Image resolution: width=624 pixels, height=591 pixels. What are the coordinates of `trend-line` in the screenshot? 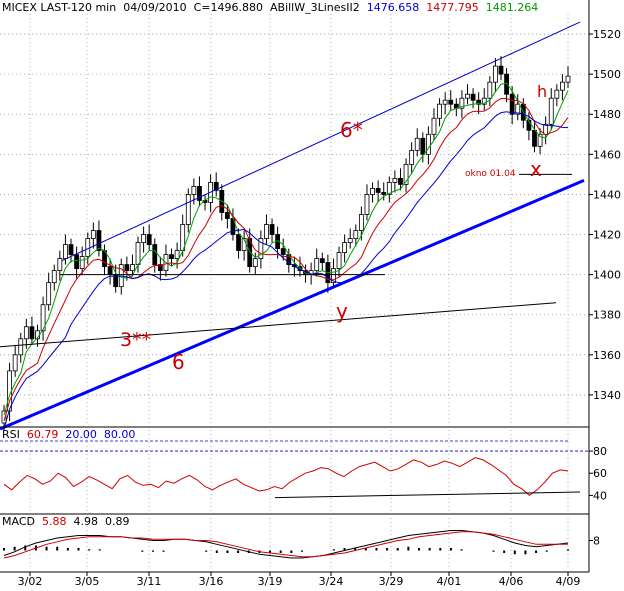 It's located at (278, 325).